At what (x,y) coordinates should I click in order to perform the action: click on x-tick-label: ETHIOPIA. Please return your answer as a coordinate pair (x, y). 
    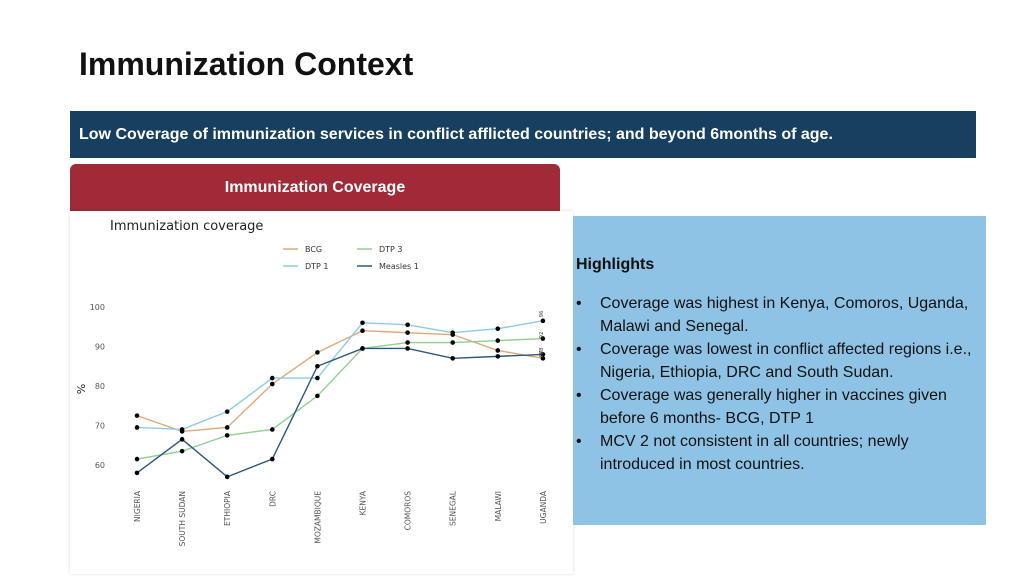
    Looking at the image, I should click on (227, 508).